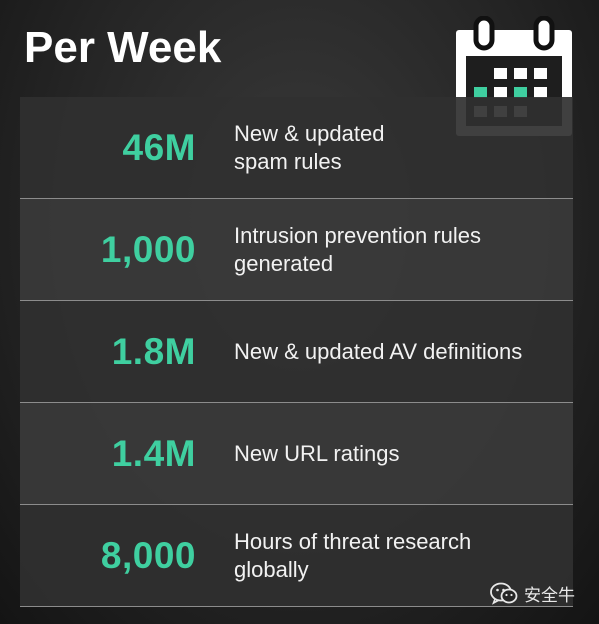  Describe the element at coordinates (148, 555) in the screenshot. I see `stat-value: 8,000` at that location.